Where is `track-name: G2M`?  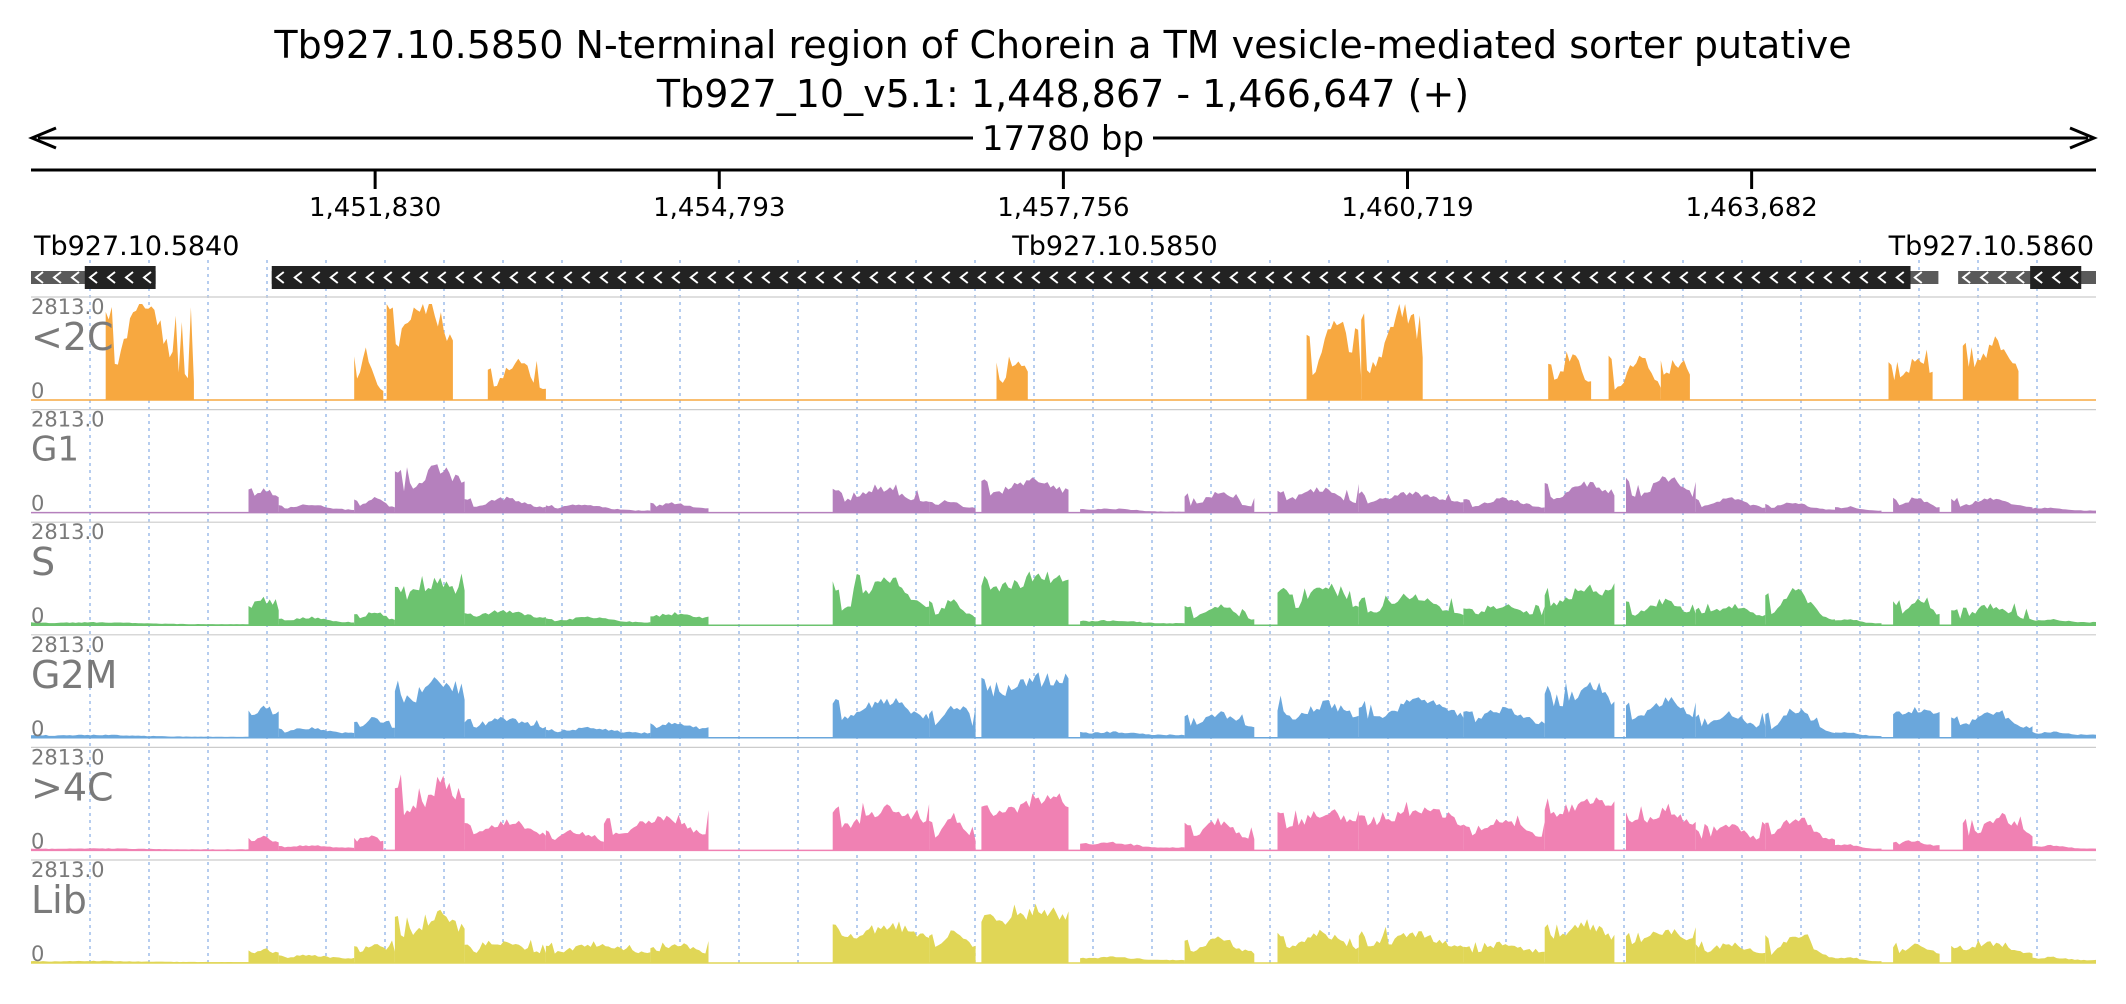 track-name: G2M is located at coordinates (74, 675).